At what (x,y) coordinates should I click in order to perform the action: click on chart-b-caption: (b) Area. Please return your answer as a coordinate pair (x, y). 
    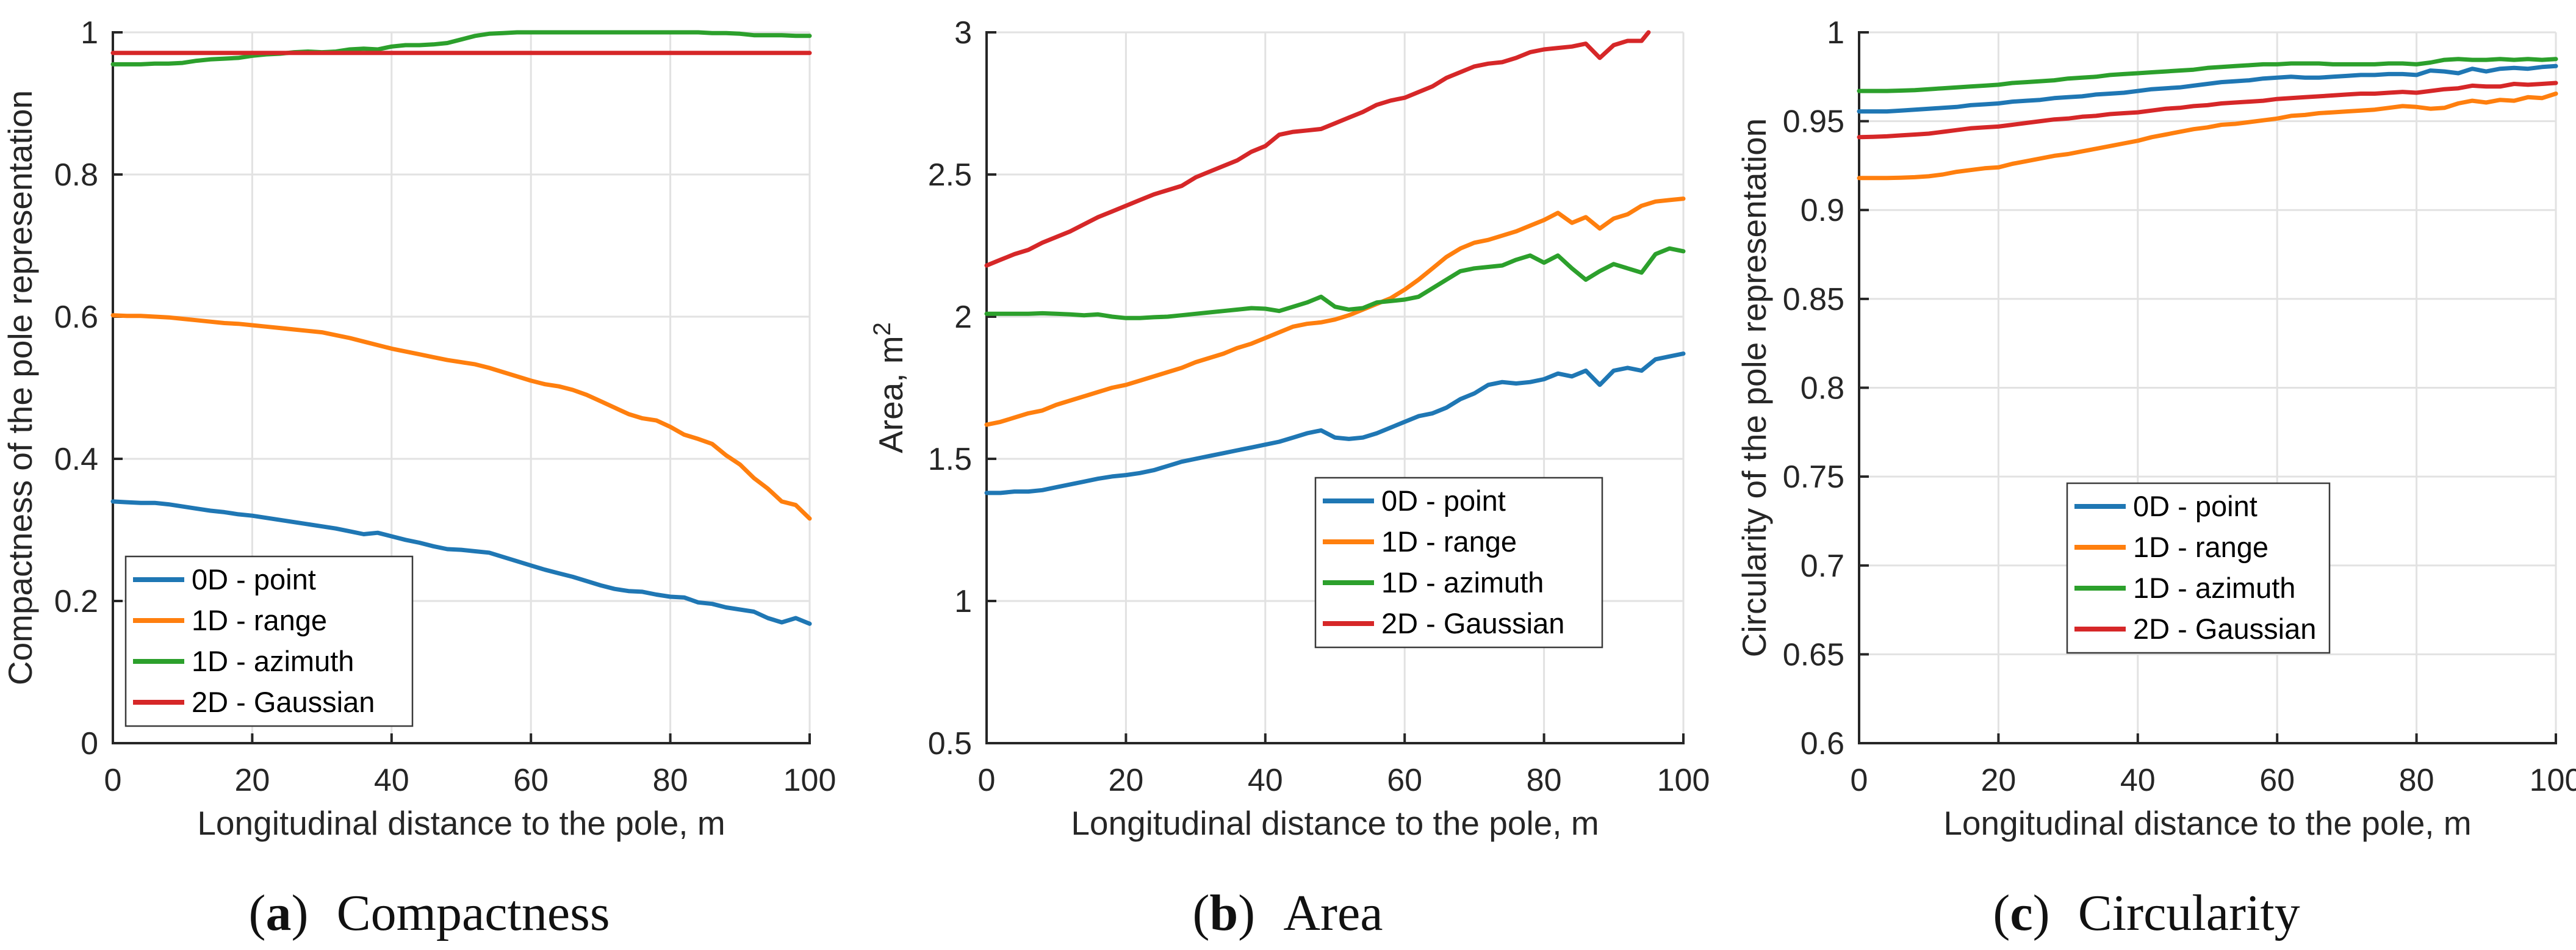
    Looking at the image, I should click on (1287, 913).